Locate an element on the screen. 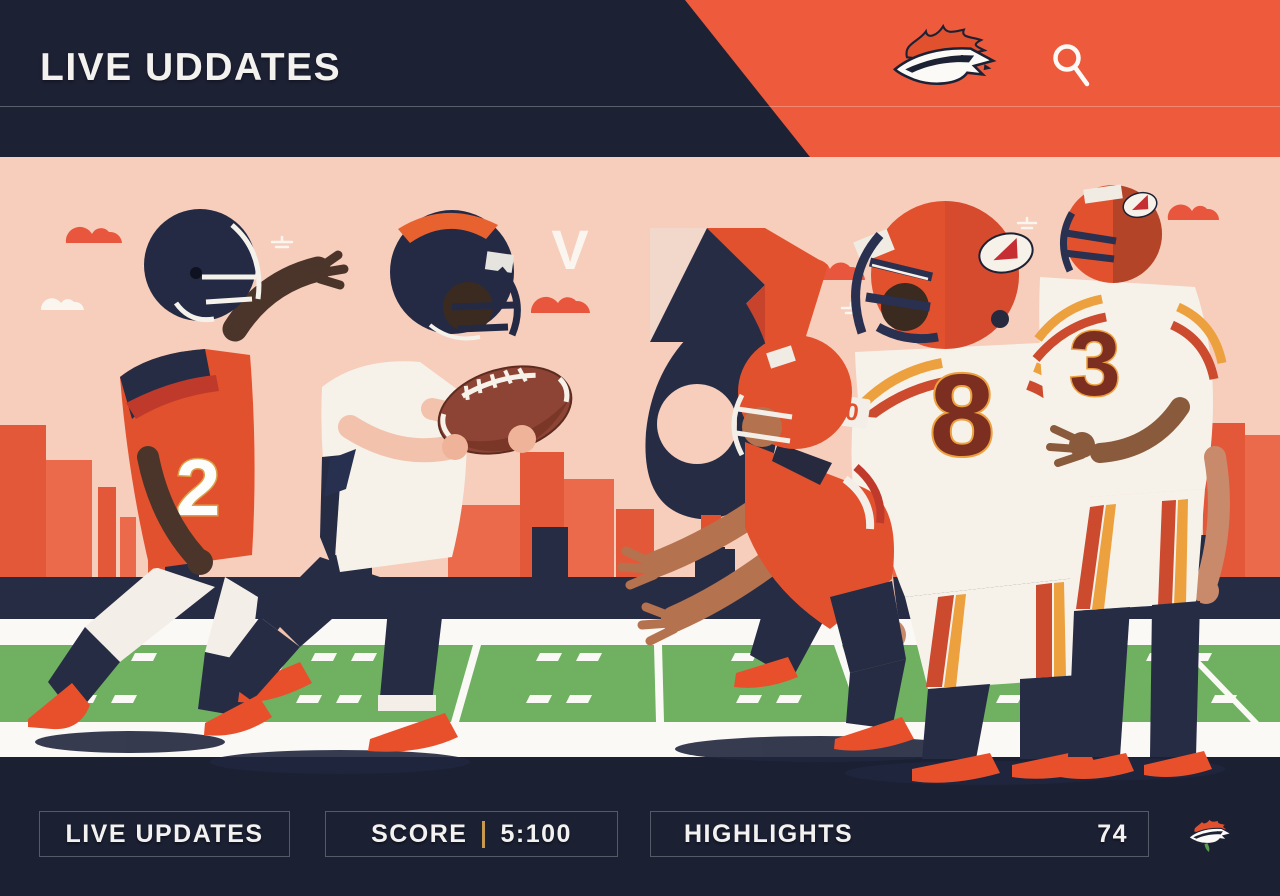 The height and width of the screenshot is (896, 1280). drone-icons is located at coordinates (654, 265).